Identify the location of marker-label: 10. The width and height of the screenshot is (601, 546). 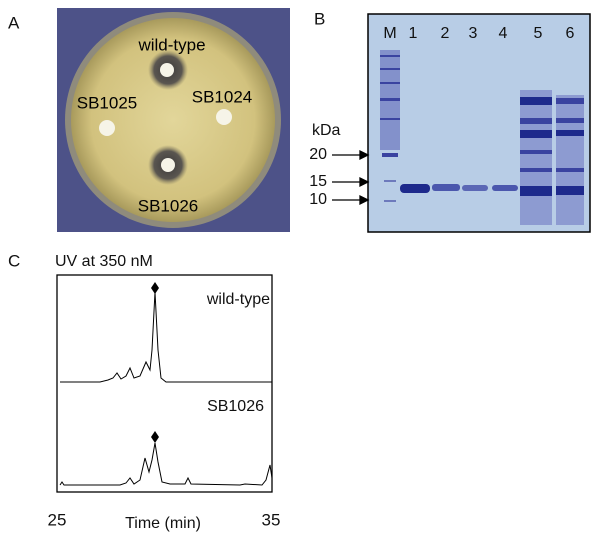
(318, 199).